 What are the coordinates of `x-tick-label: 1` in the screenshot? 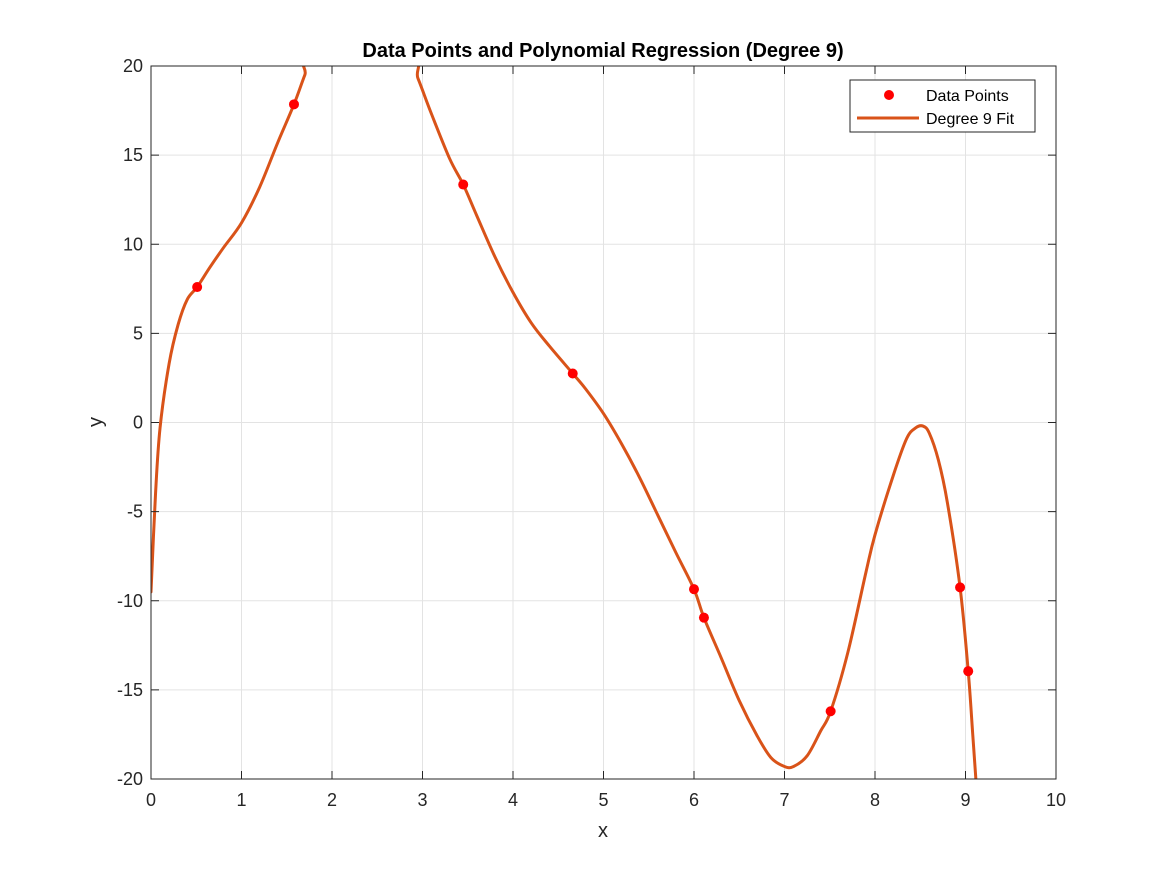 It's located at (241, 800).